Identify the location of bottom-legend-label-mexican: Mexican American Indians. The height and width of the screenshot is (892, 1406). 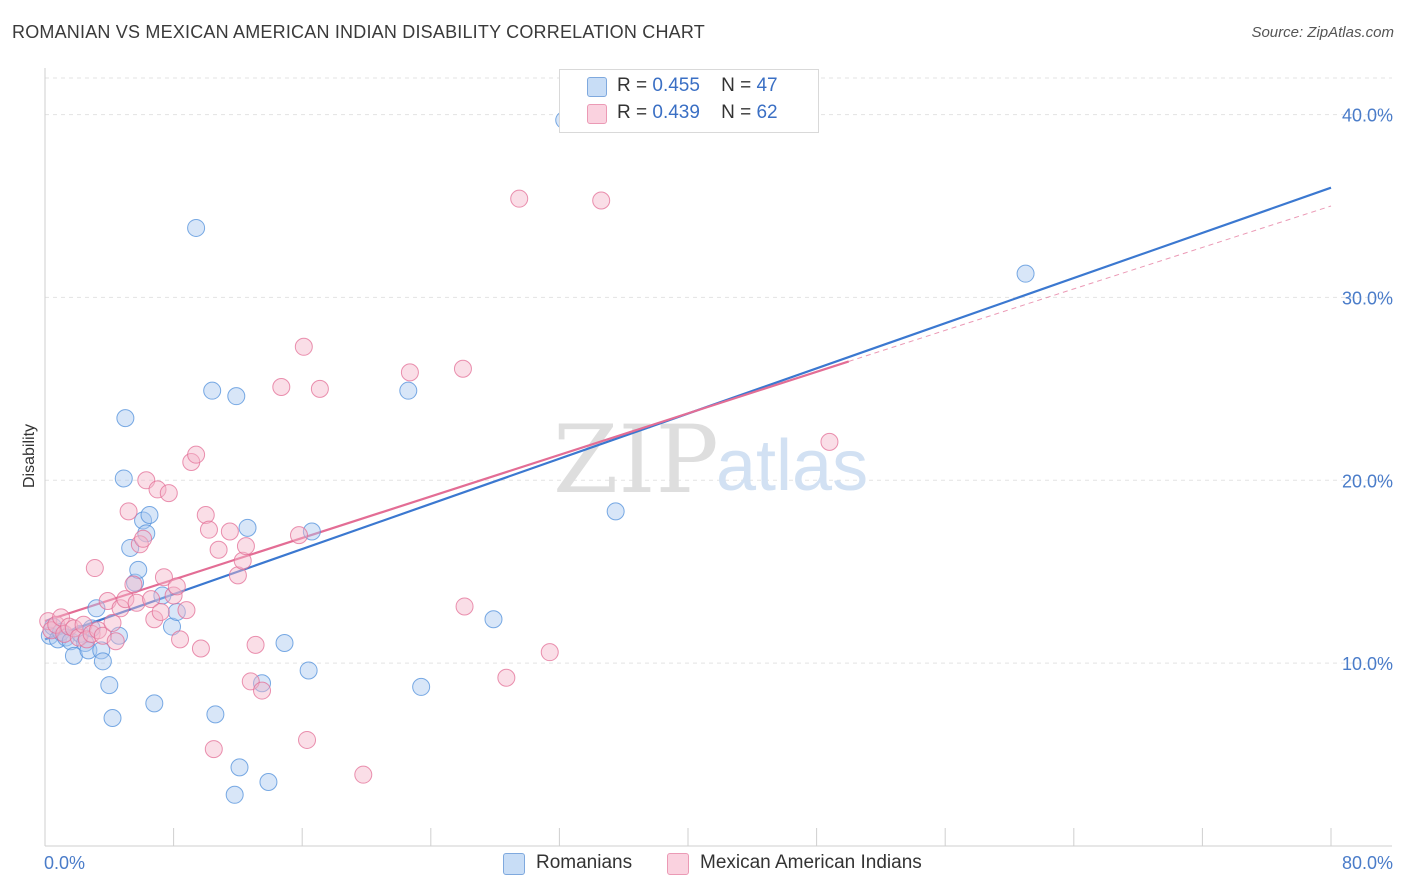
(811, 862).